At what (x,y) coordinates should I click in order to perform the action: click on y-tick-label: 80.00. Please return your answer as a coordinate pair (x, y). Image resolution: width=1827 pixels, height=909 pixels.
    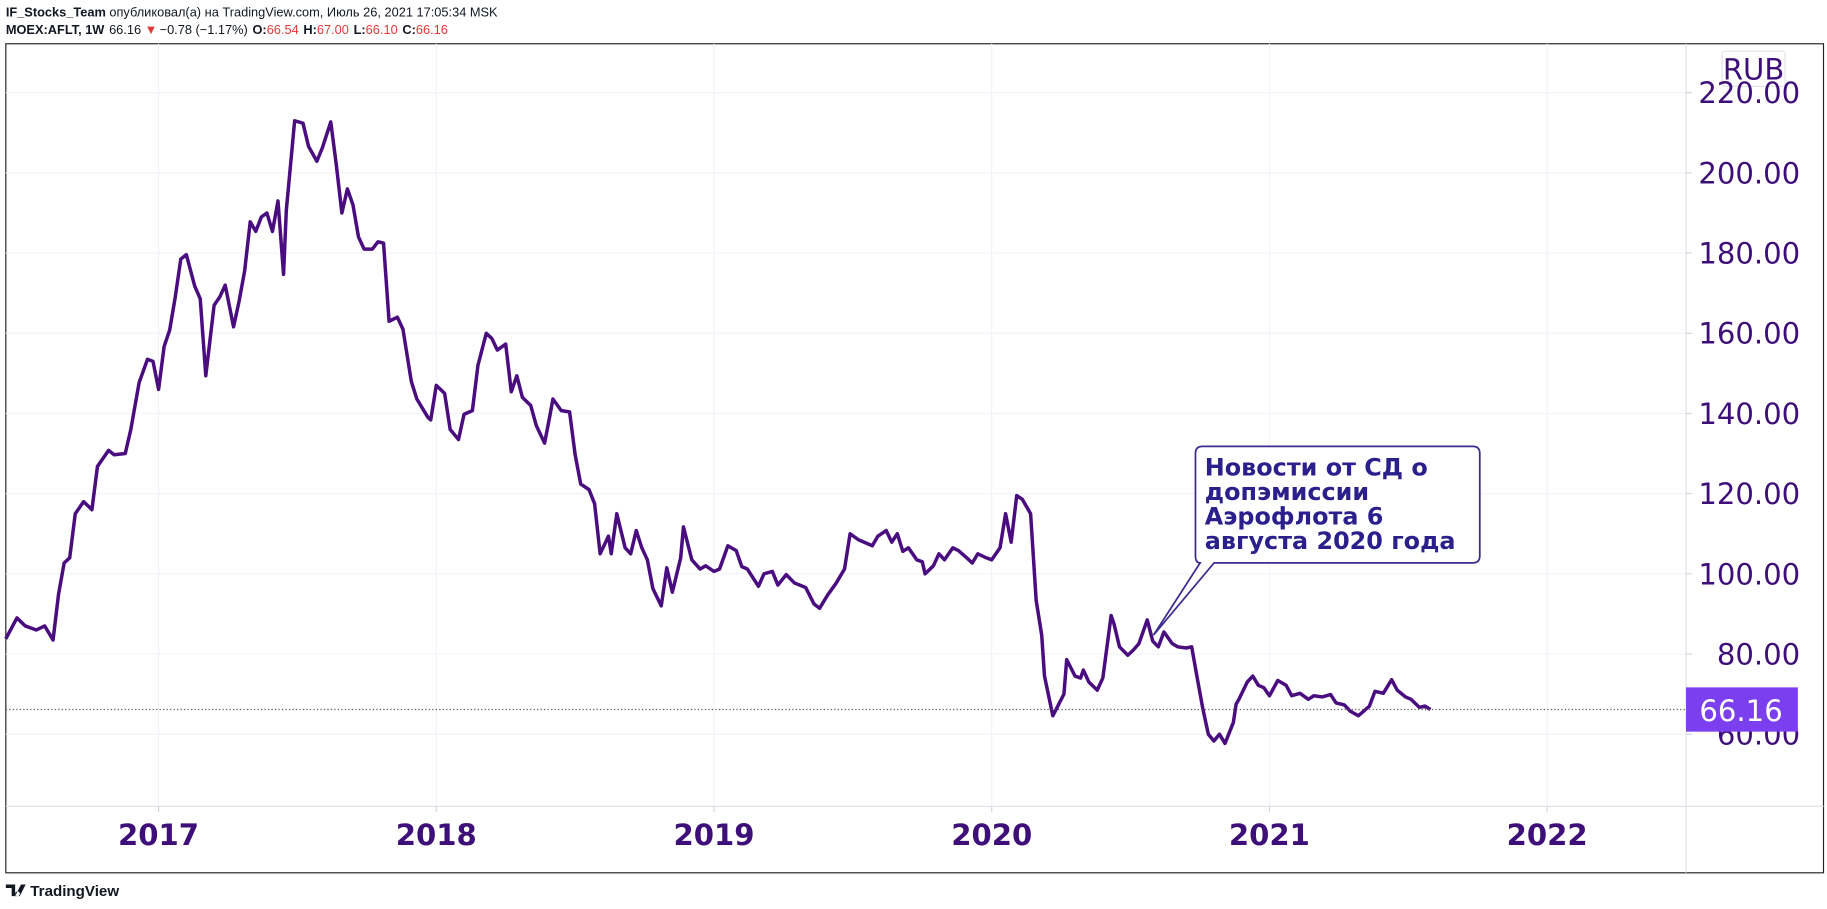
    Looking at the image, I should click on (1758, 655).